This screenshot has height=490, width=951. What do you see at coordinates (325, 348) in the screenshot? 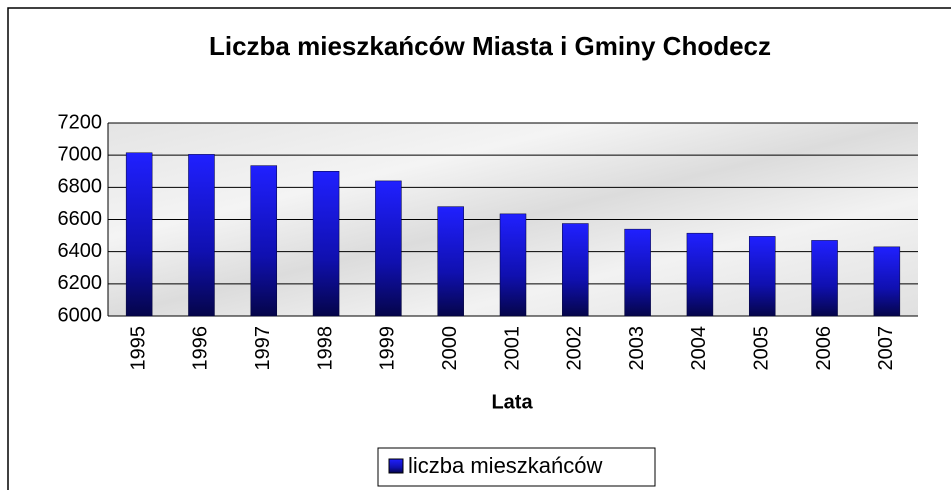
I see `x-tick-label: 1998` at bounding box center [325, 348].